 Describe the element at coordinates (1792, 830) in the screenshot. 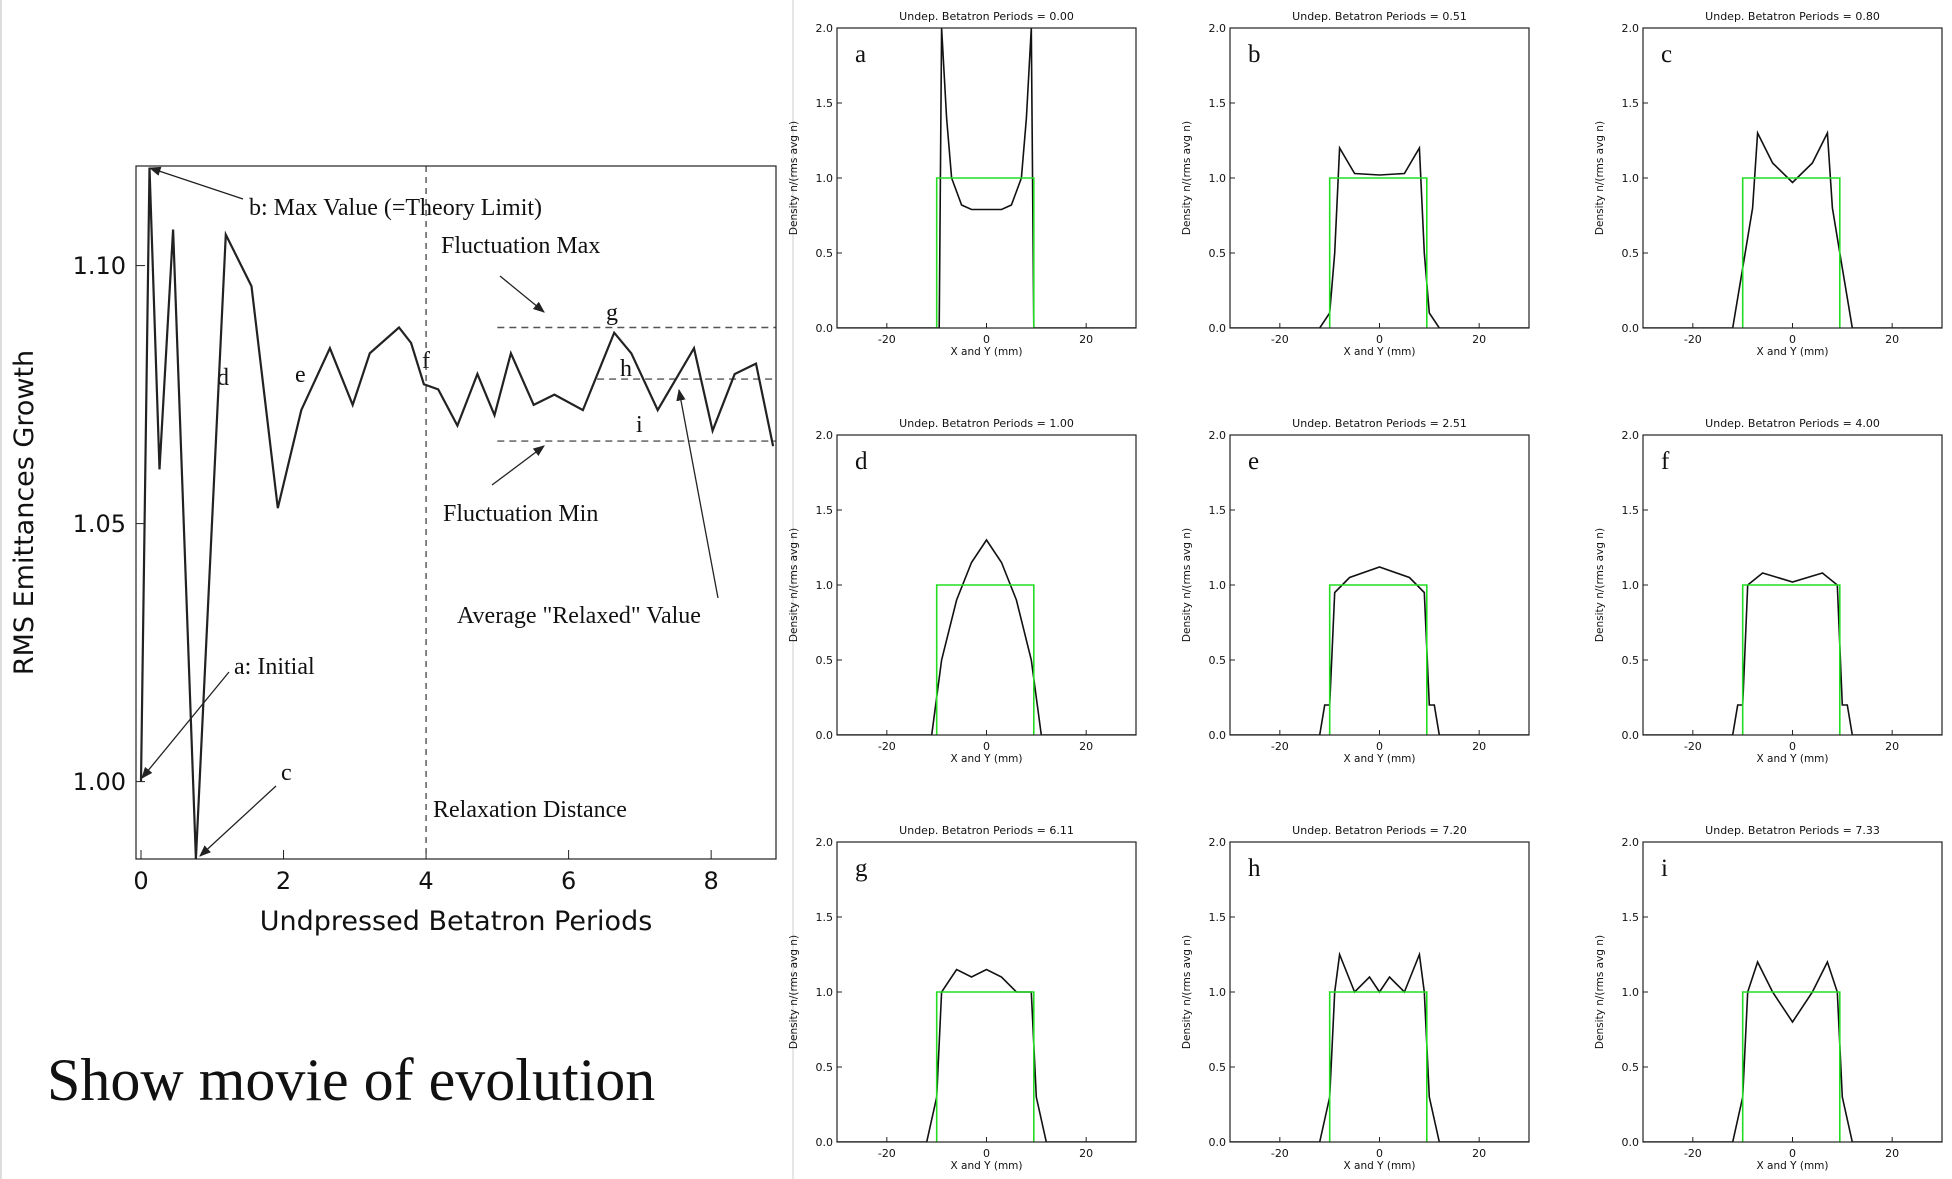

I see `chart-title: Undep. Betatron Periods = 7.33` at that location.